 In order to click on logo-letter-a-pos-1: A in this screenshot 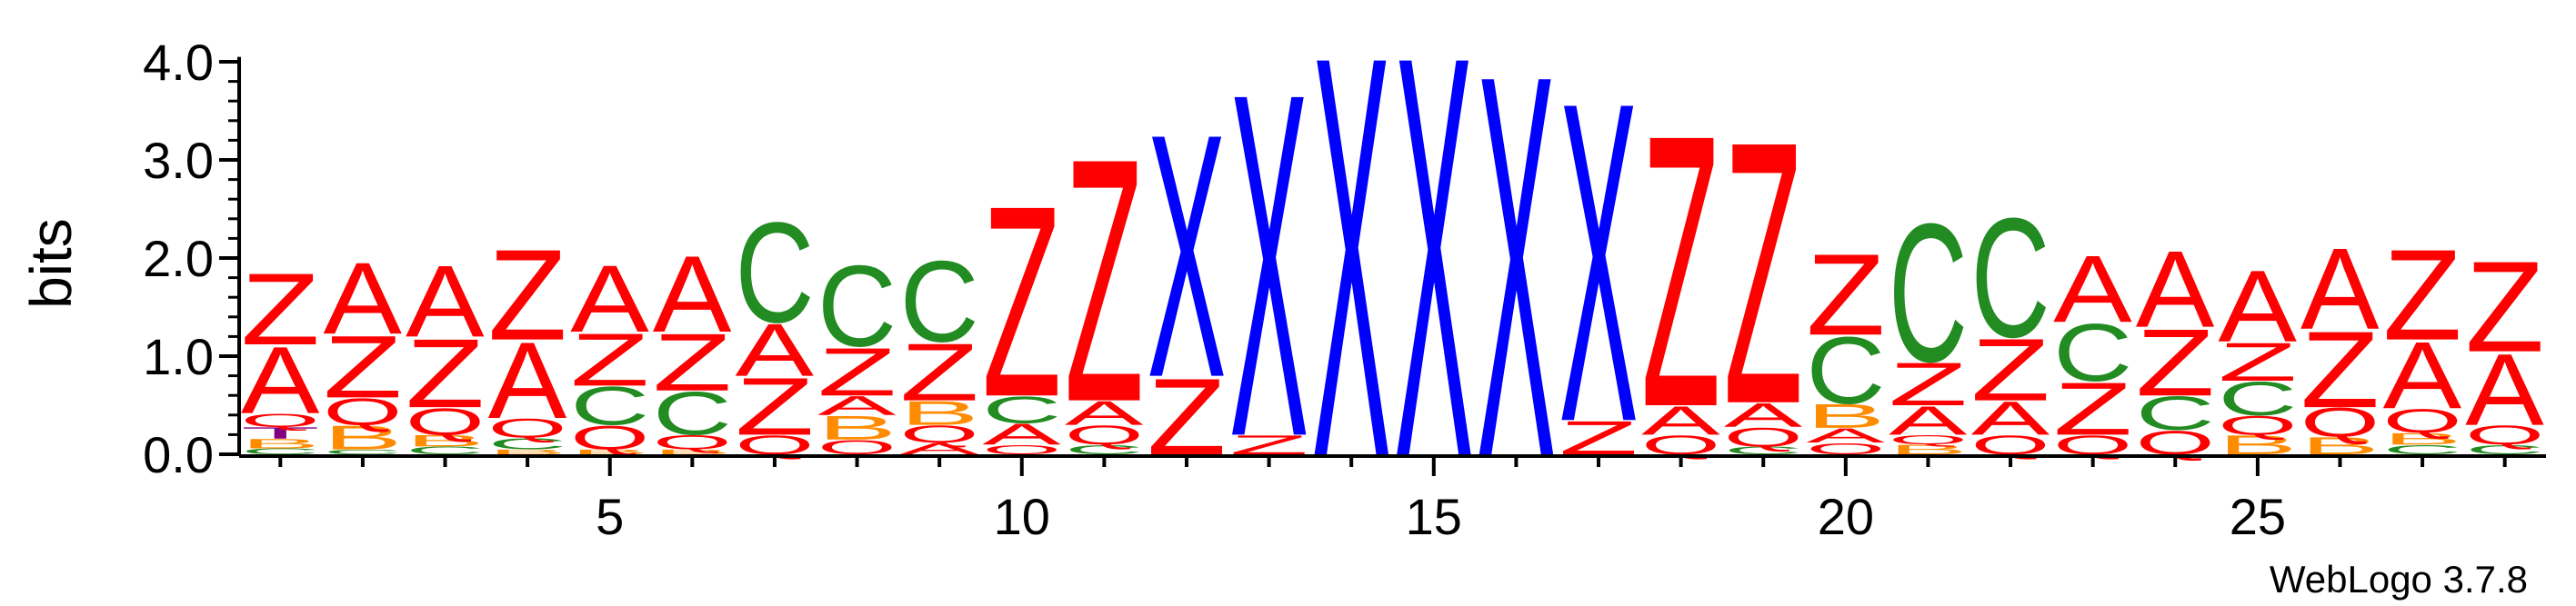, I will do `click(280, 380)`.